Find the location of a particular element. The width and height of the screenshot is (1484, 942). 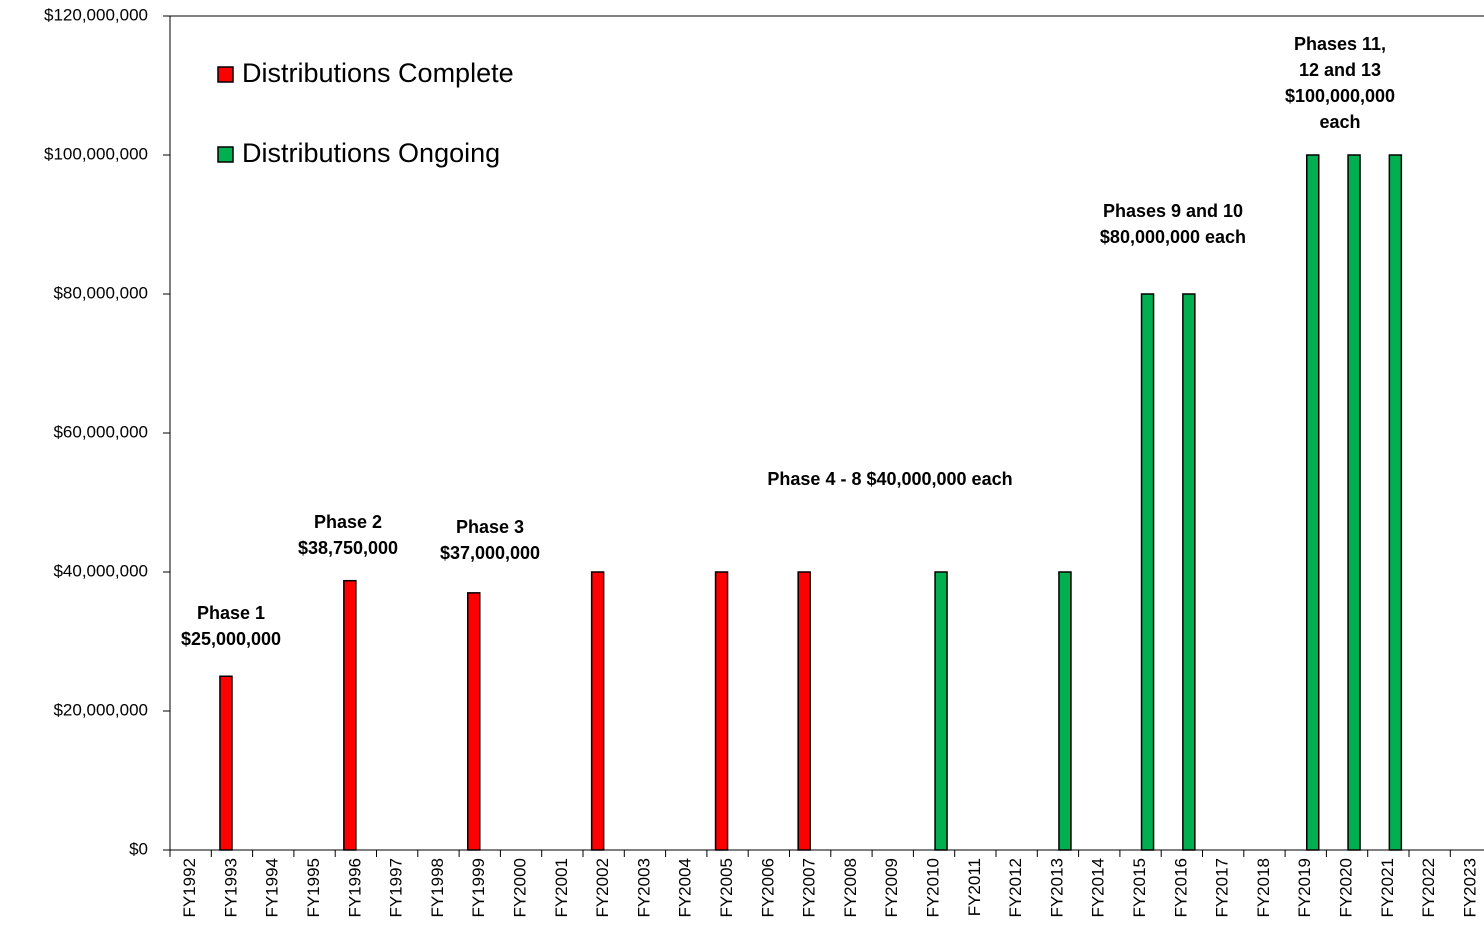

x-tick-label: FY2019 is located at coordinates (1304, 888).